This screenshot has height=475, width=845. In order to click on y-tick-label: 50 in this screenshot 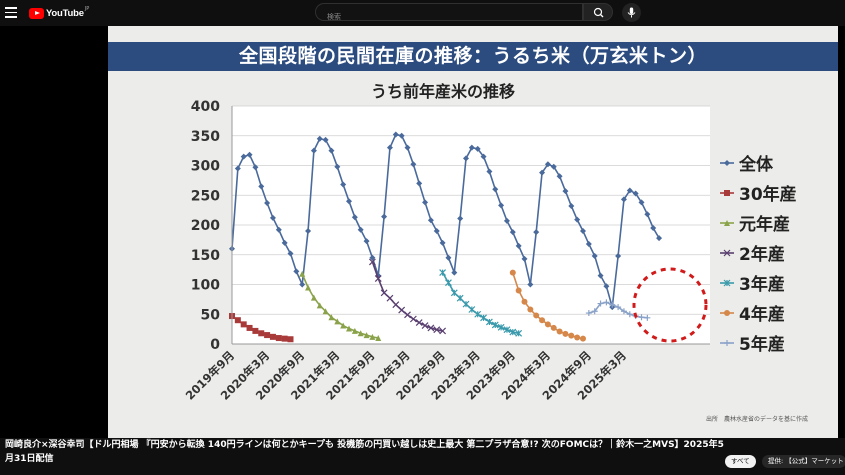, I will do `click(211, 315)`.